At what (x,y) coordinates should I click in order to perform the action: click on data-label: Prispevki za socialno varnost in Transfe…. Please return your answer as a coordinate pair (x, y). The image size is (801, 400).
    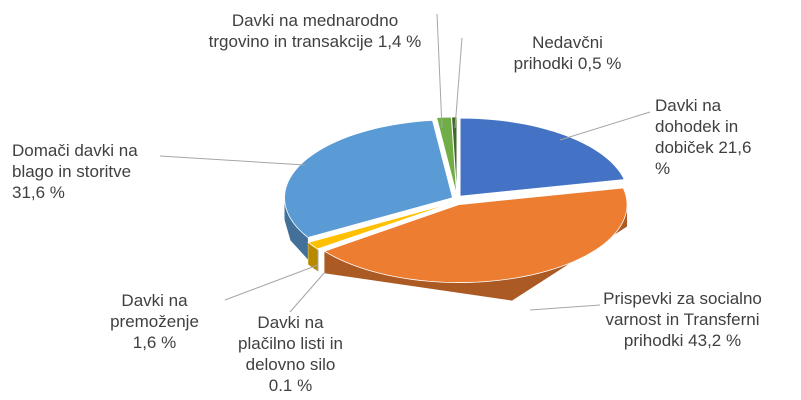
    Looking at the image, I should click on (682, 319).